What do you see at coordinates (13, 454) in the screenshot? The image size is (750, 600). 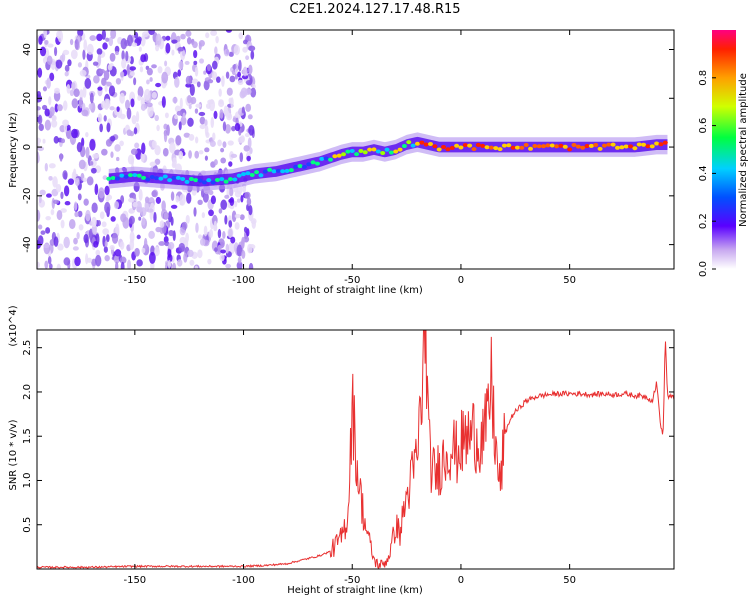 I see `snr-y-label: SNR (10 * v/v)` at bounding box center [13, 454].